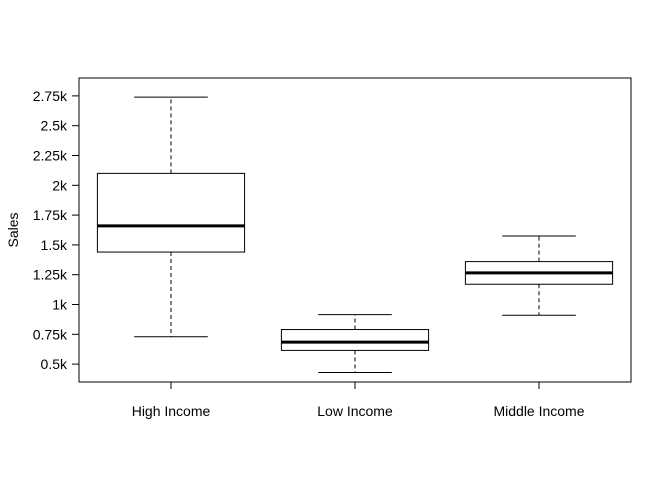 The width and height of the screenshot is (672, 485). What do you see at coordinates (355, 411) in the screenshot?
I see `x-tick-label: Low Income` at bounding box center [355, 411].